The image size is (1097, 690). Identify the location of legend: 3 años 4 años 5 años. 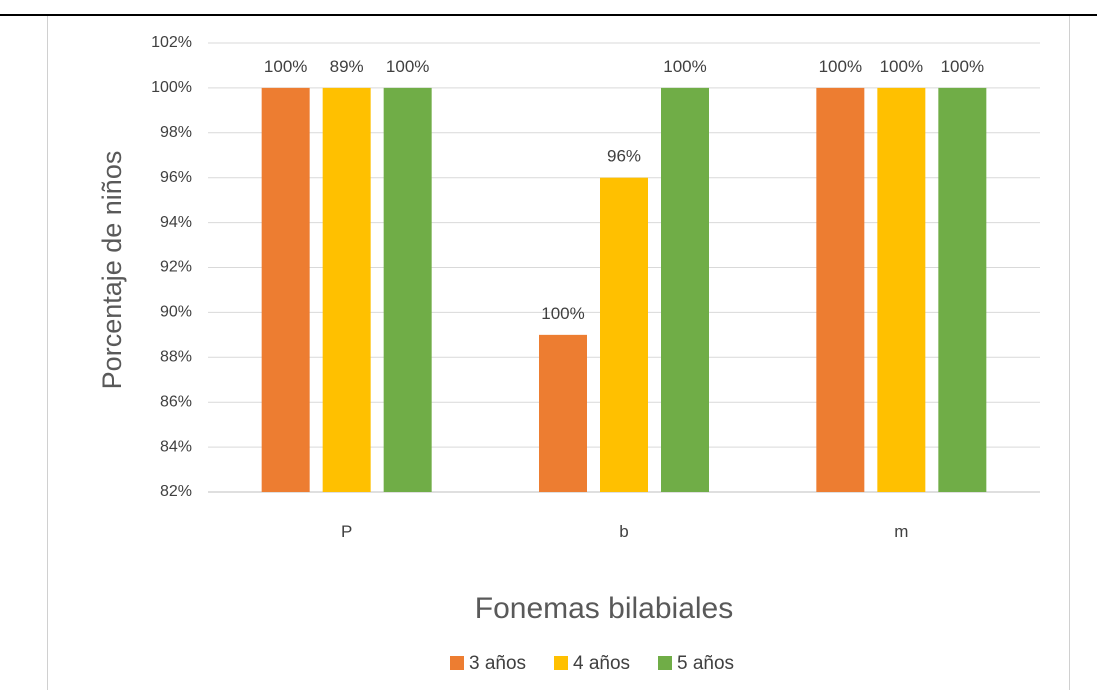
(592, 663).